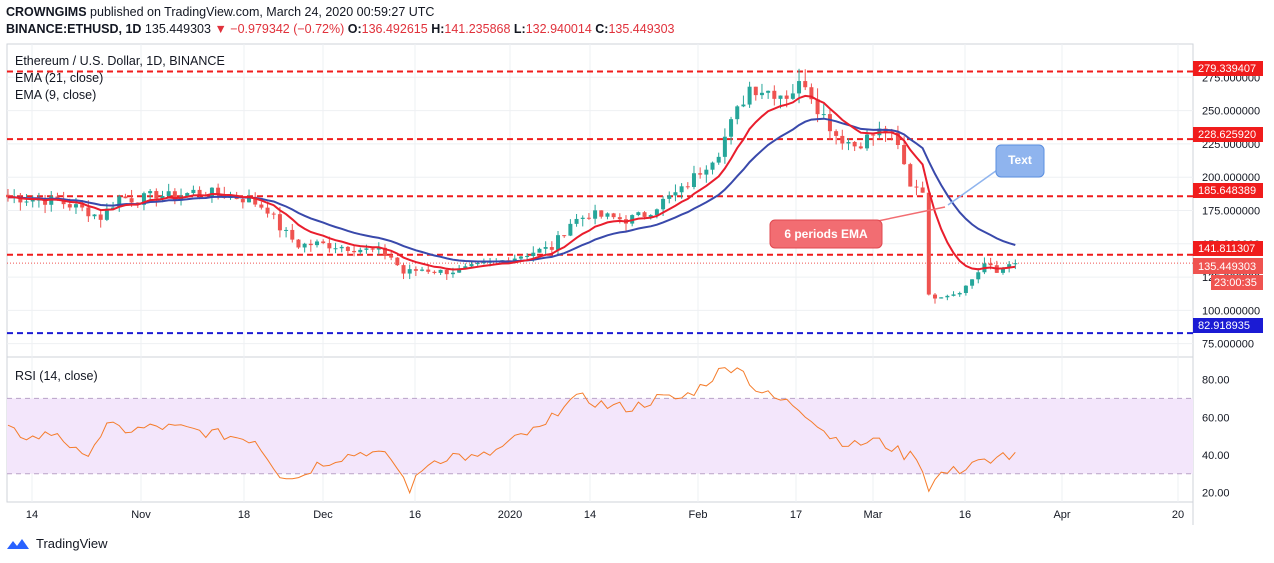 This screenshot has height=563, width=1274. I want to click on text-callout-box, so click(1020, 161).